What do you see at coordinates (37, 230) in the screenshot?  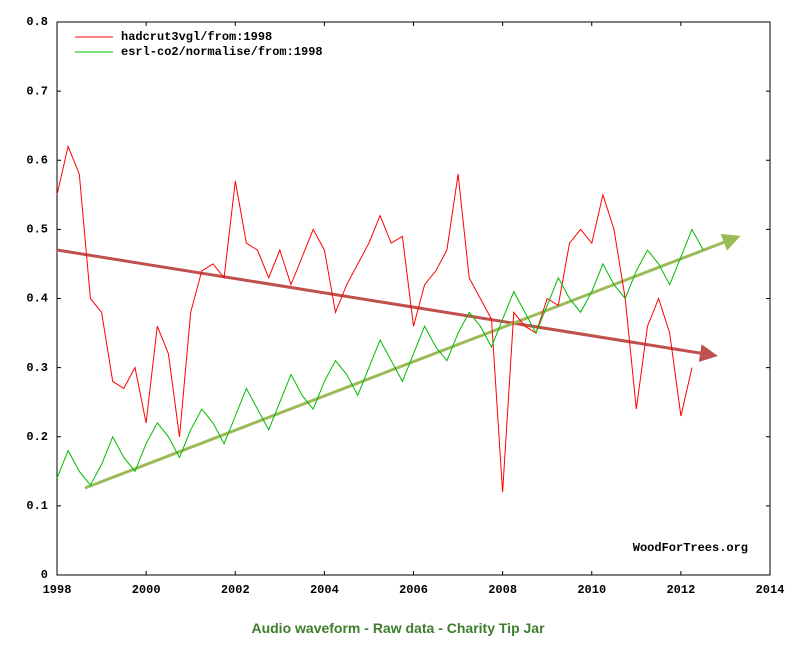 I see `y-tick-label: 0.5` at bounding box center [37, 230].